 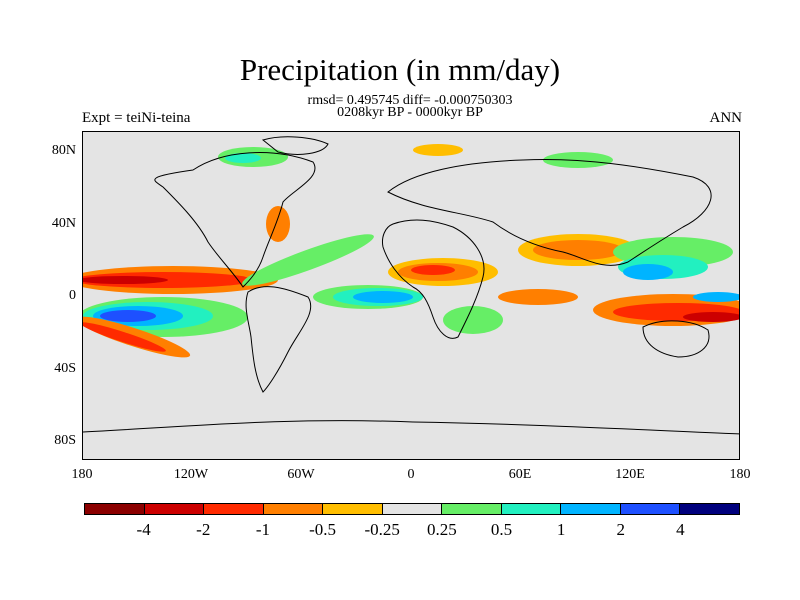 What do you see at coordinates (65, 440) in the screenshot?
I see `lat-label-80s: 80S` at bounding box center [65, 440].